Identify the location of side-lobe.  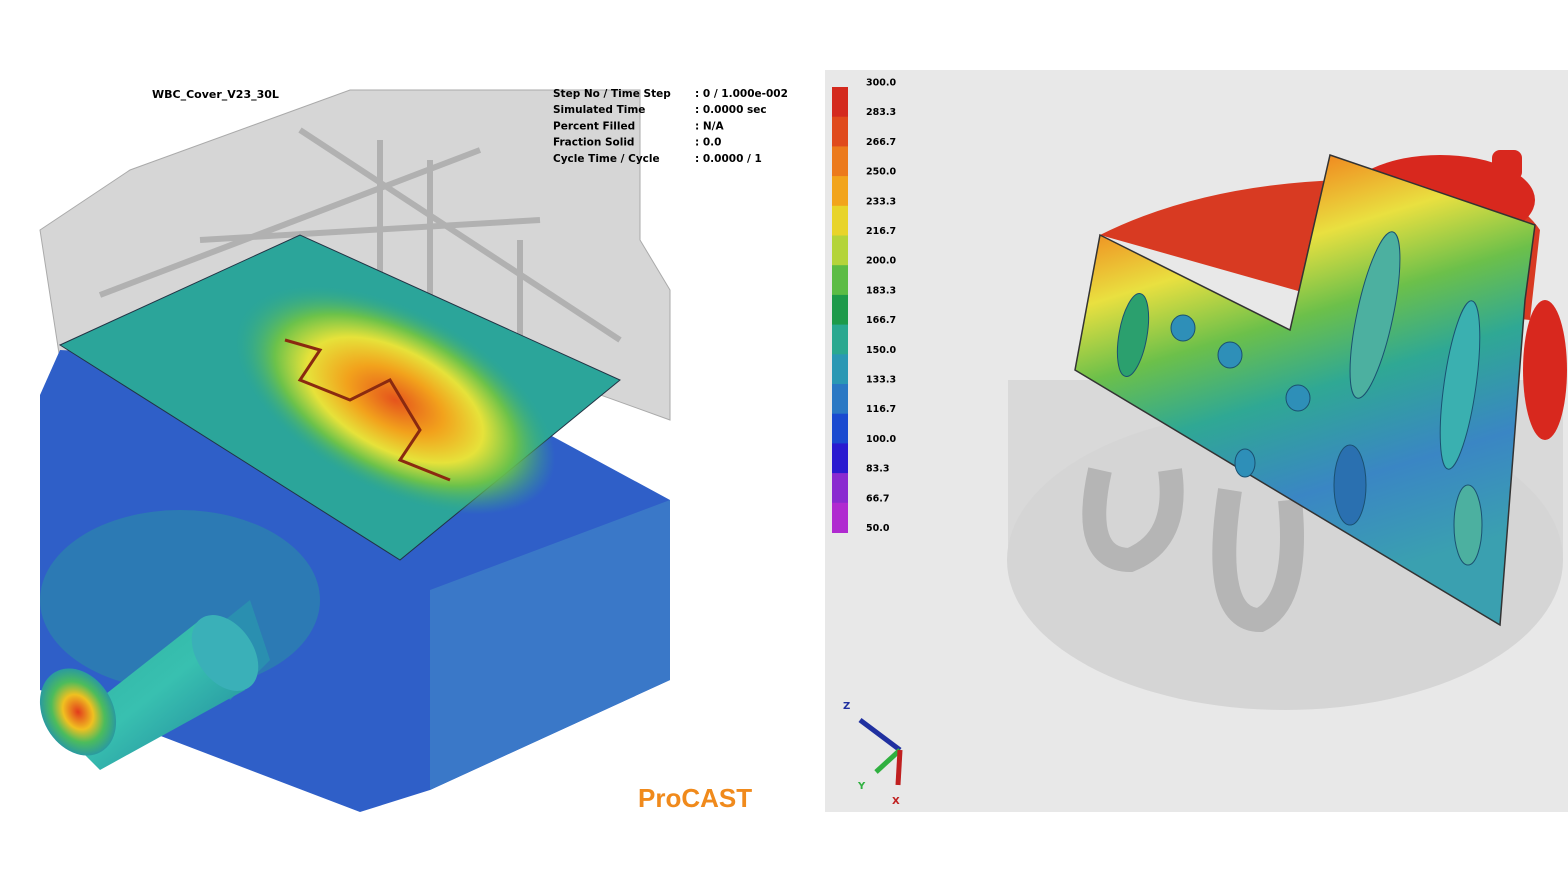
(1545, 370).